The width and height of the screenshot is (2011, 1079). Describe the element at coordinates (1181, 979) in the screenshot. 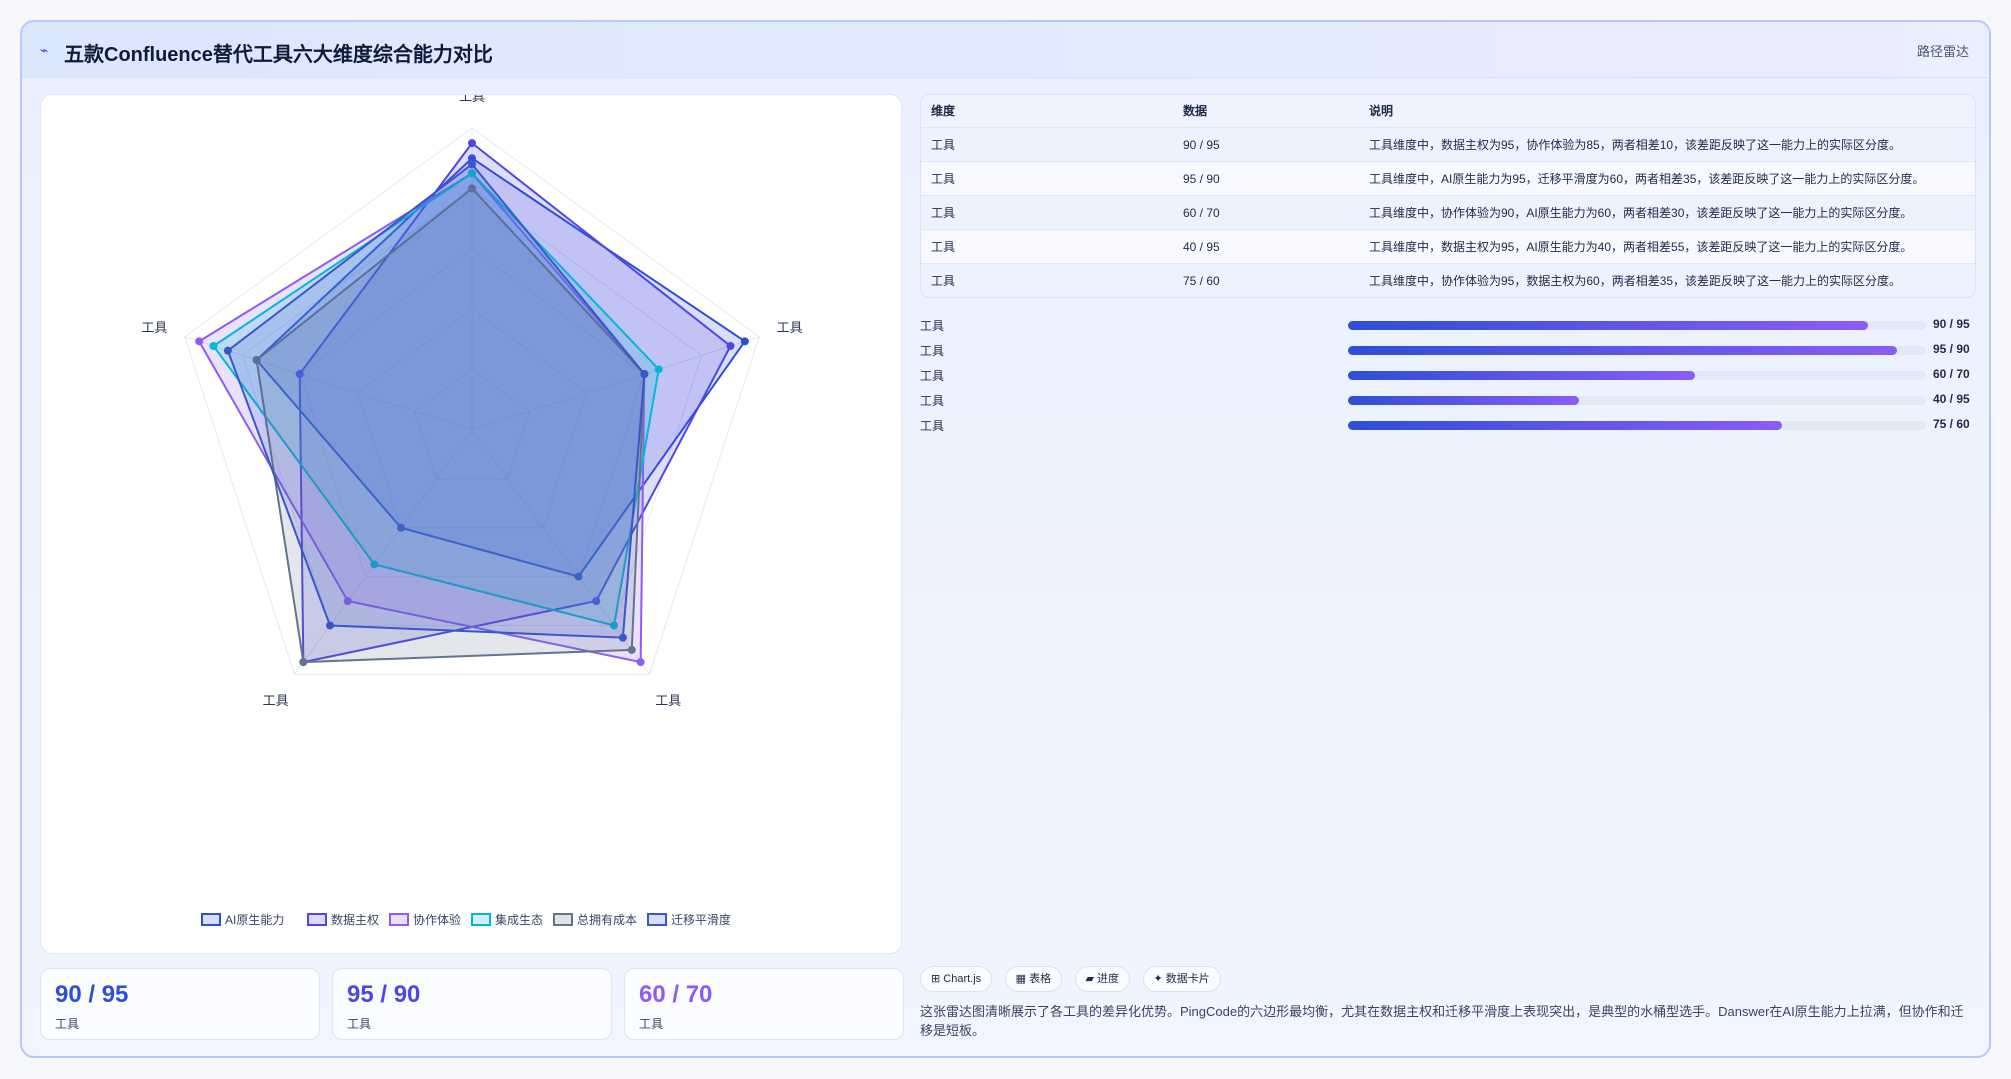

I see `chip-data-cards: ✦ 数据卡片` at that location.